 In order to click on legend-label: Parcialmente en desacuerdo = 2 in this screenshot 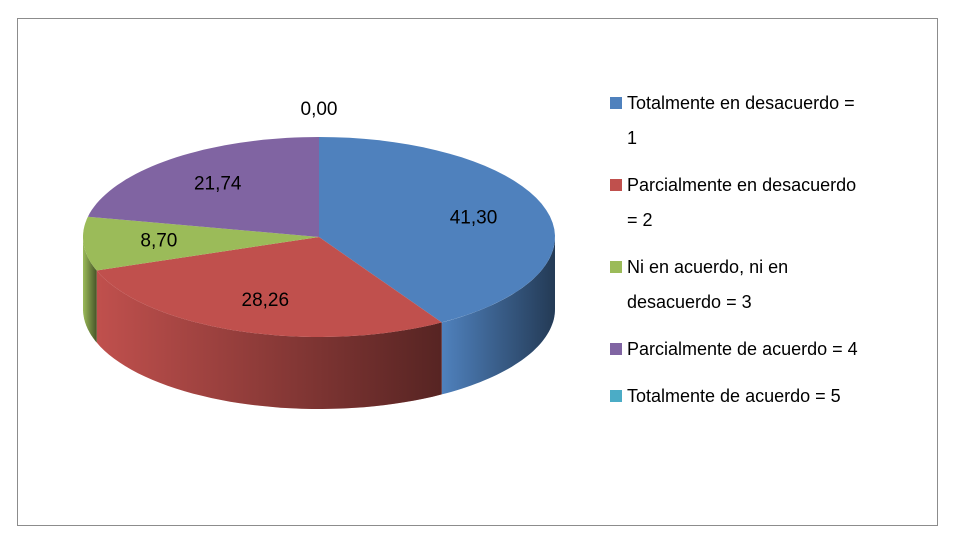, I will do `click(742, 202)`.